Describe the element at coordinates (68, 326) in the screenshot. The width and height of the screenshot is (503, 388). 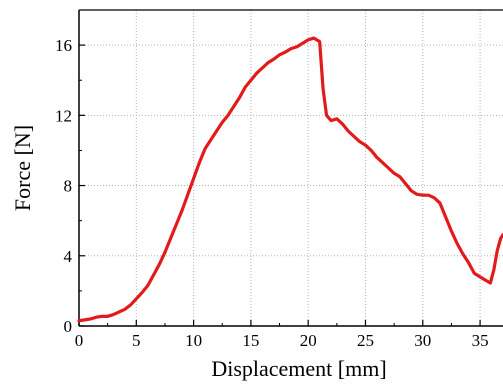
I see `y-tick-label: 0` at that location.